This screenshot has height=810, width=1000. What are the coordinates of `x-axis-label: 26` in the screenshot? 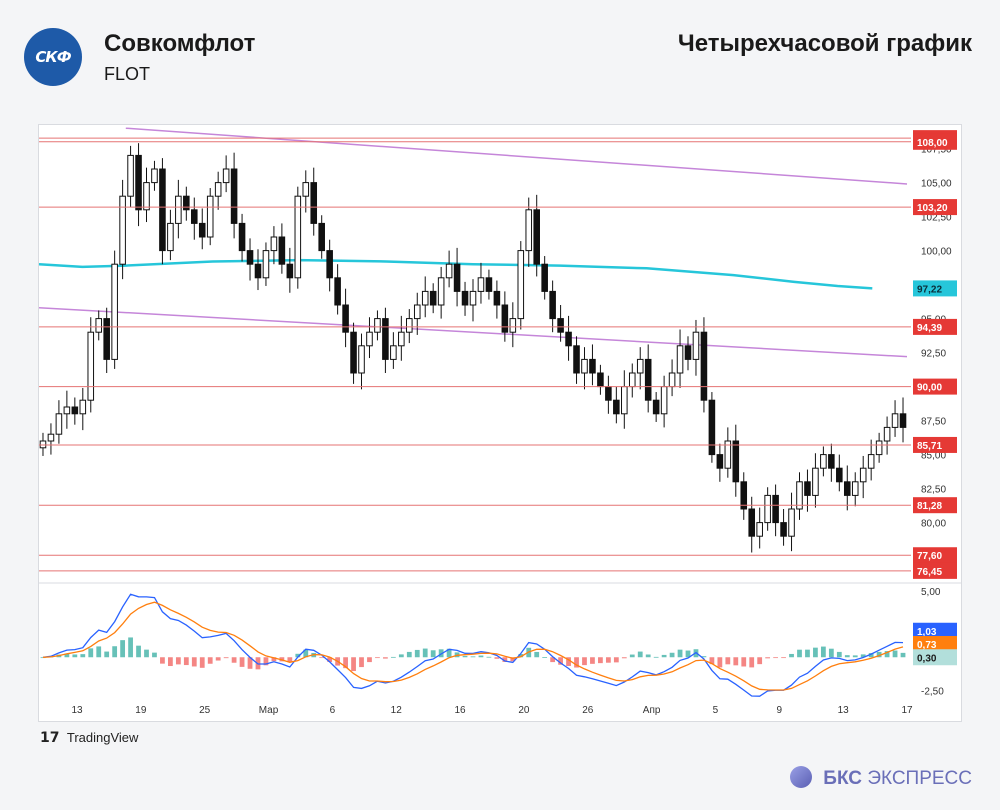 It's located at (588, 710).